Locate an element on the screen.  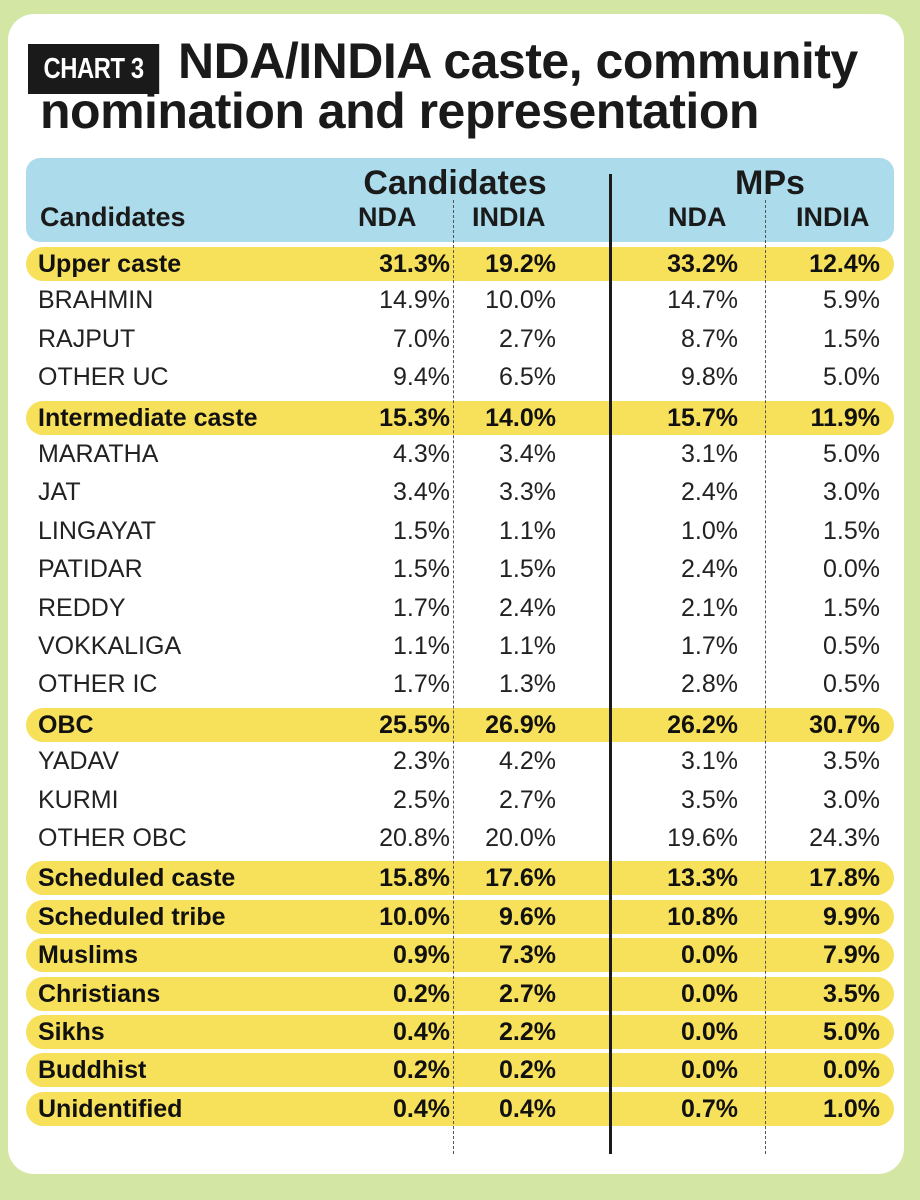
row-label: JAT is located at coordinates (59, 492).